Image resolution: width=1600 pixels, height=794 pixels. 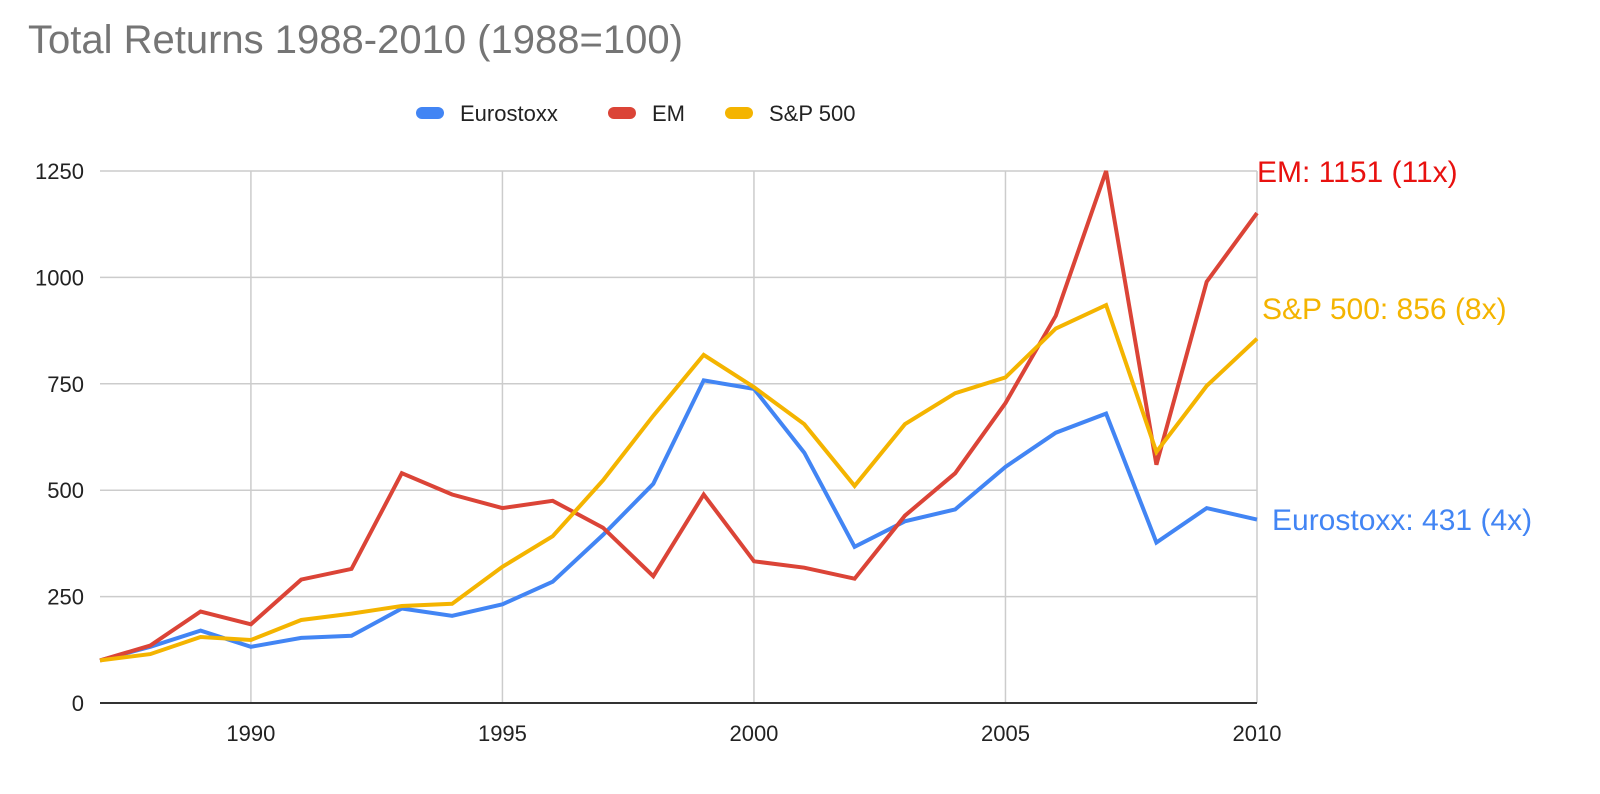 I want to click on x-tick-label: 1995, so click(x=502, y=733).